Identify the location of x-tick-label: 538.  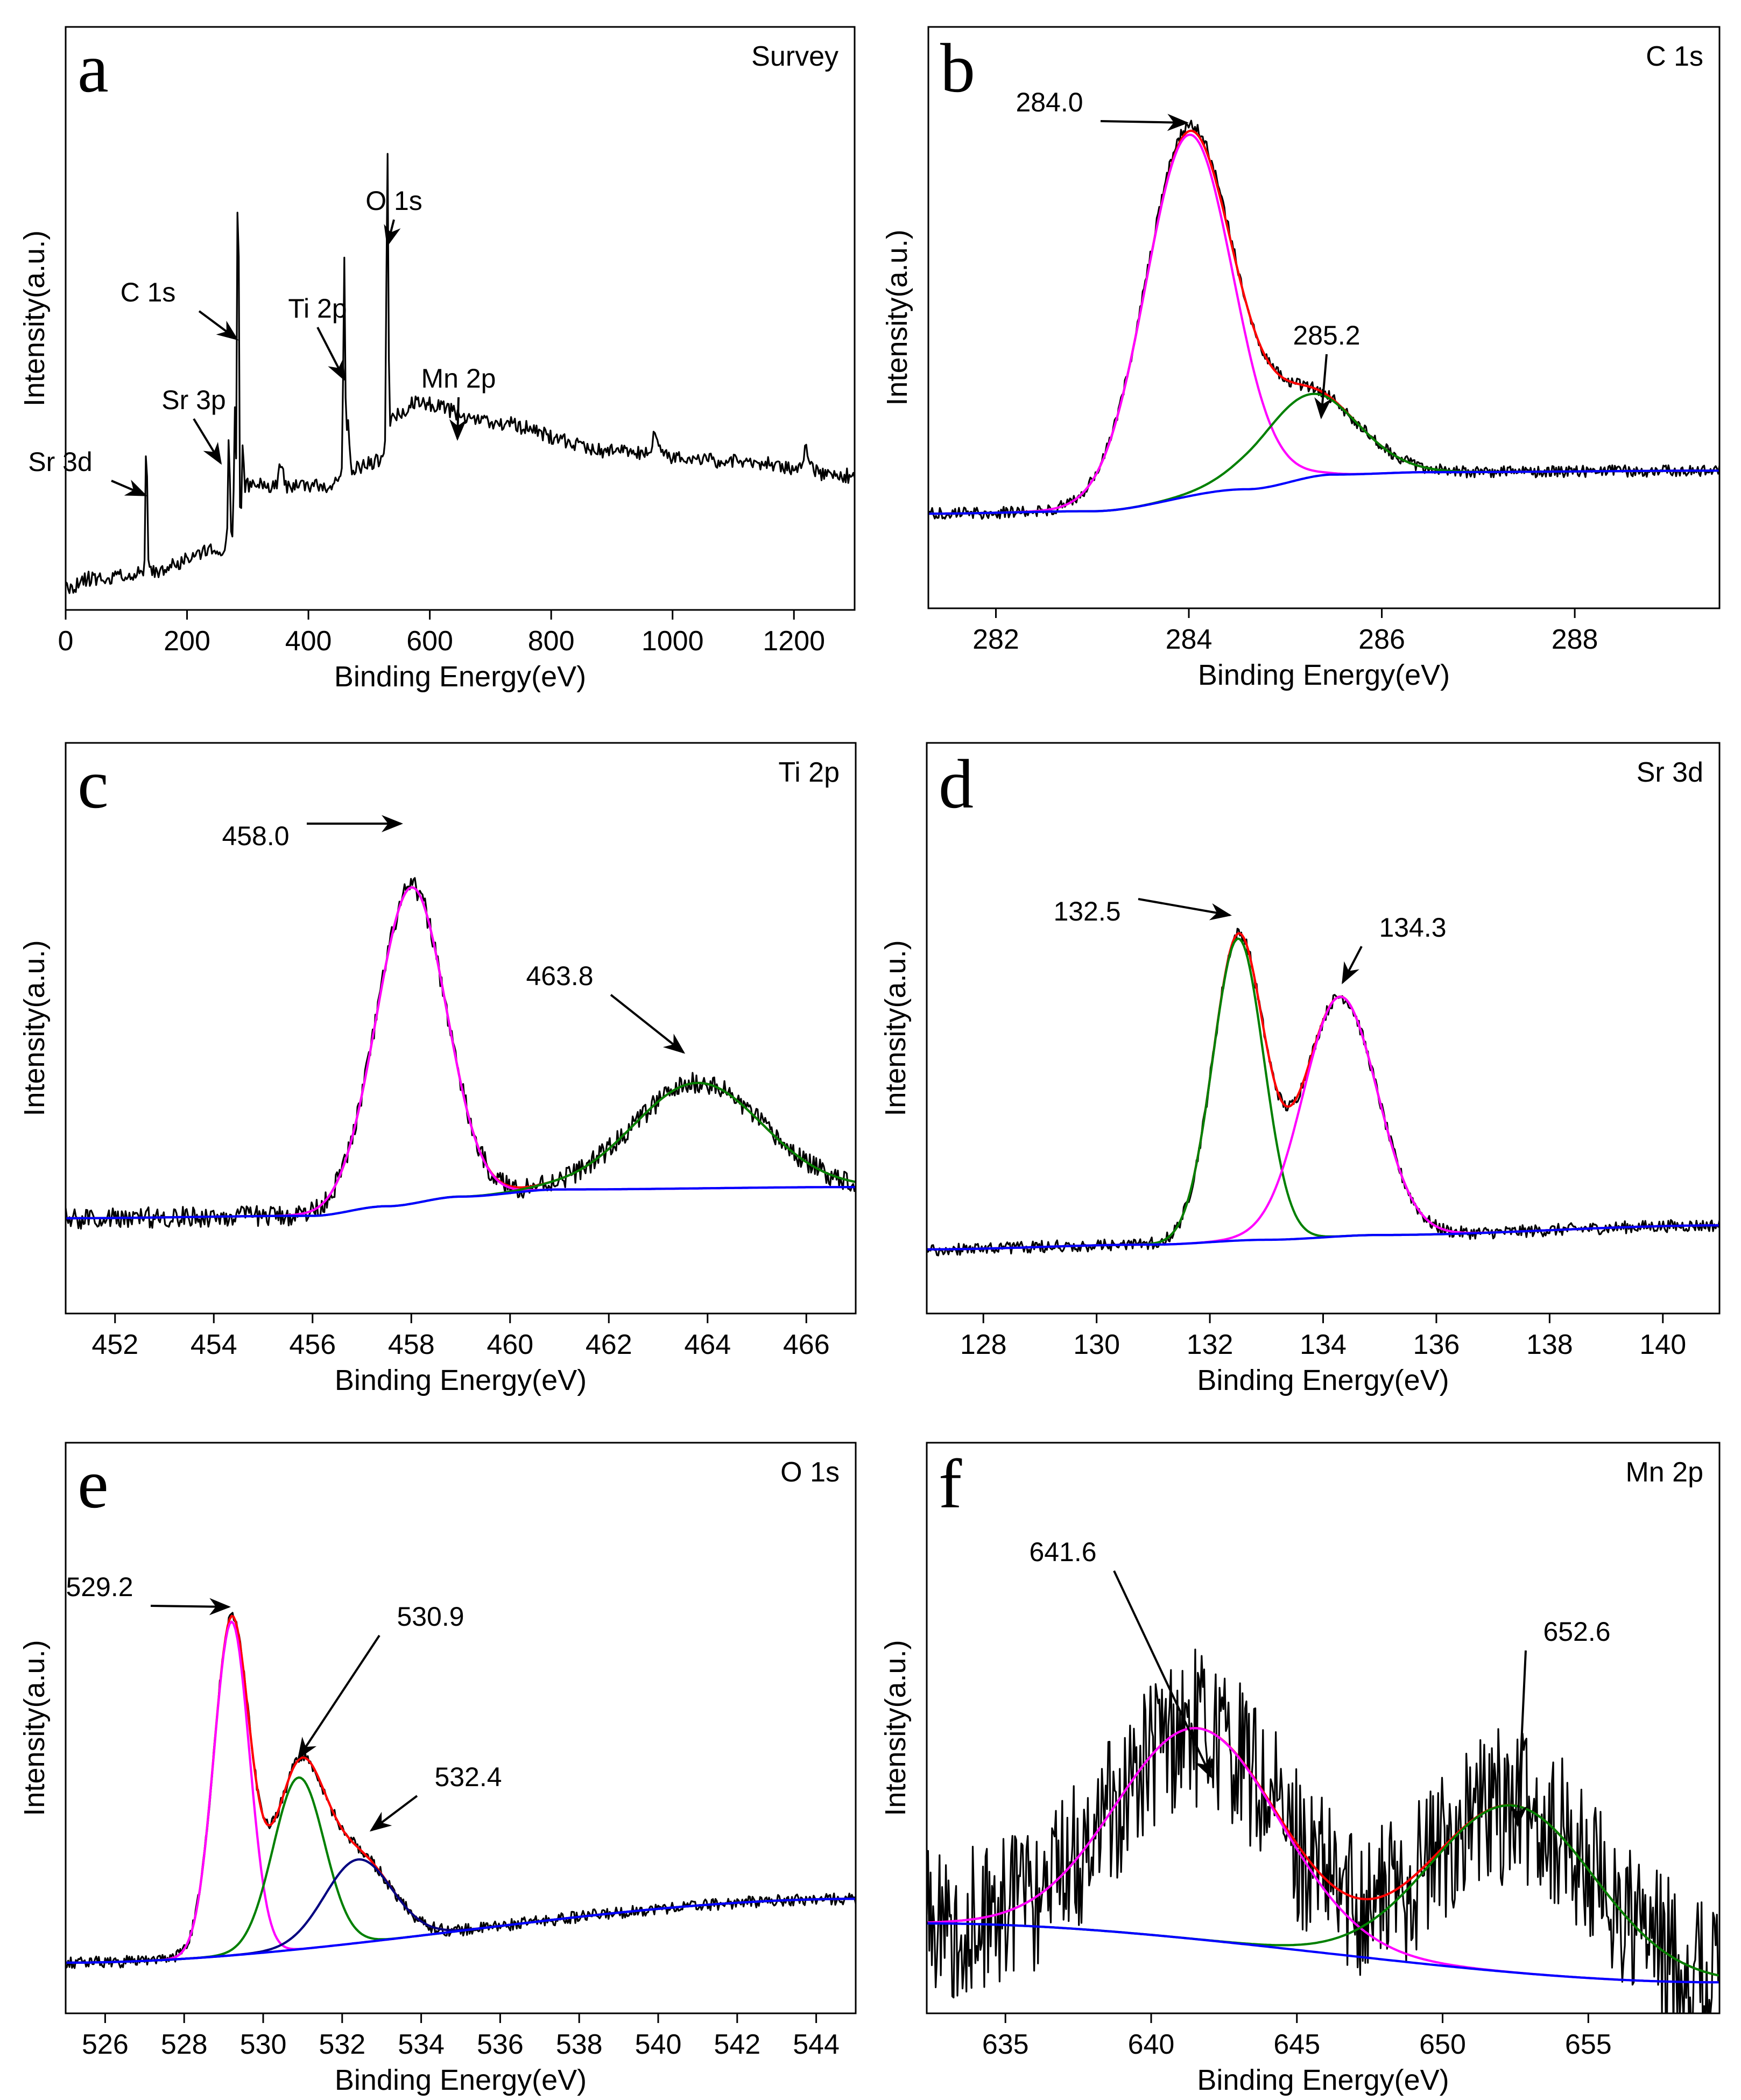
(579, 2045).